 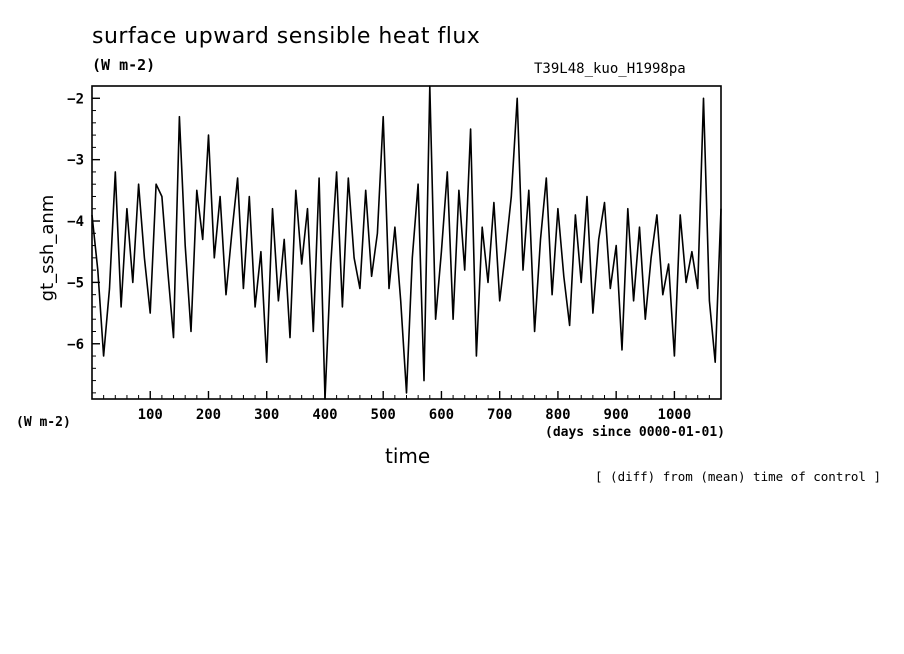 What do you see at coordinates (266, 415) in the screenshot?
I see `x-tick-label: 300` at bounding box center [266, 415].